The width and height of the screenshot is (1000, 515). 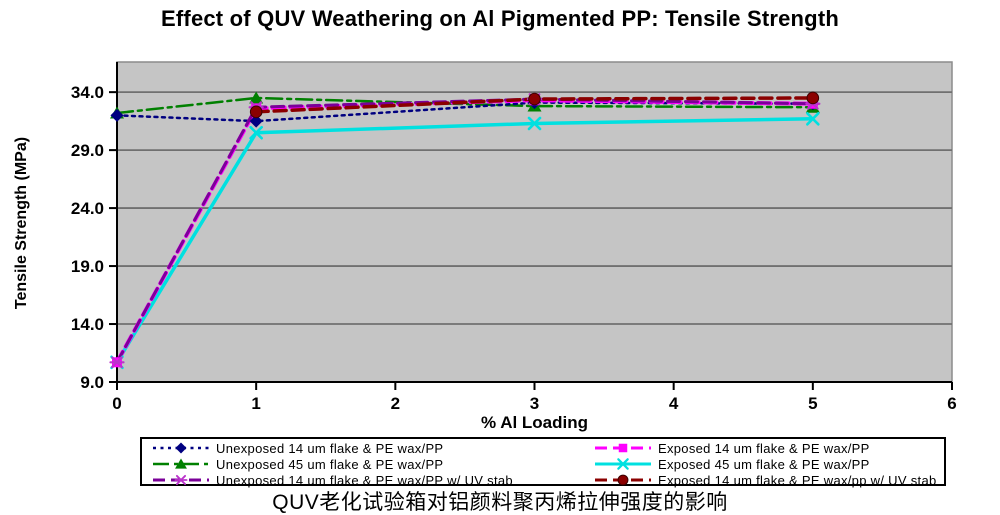 I want to click on legend-label: Unexposed 14 um flake & PE wax/PP, so click(x=330, y=448).